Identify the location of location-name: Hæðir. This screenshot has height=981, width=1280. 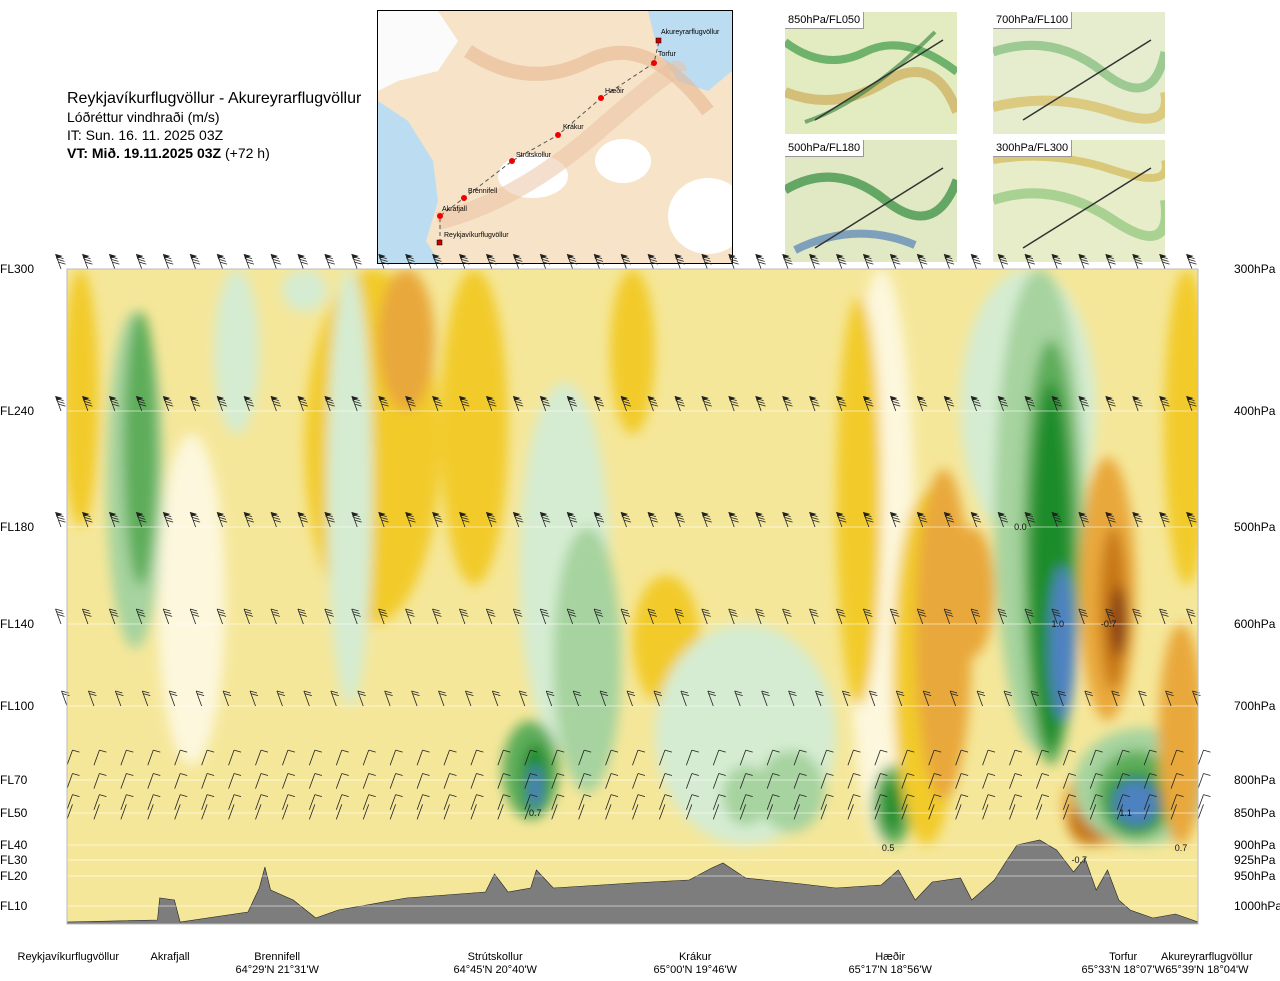
(890, 957).